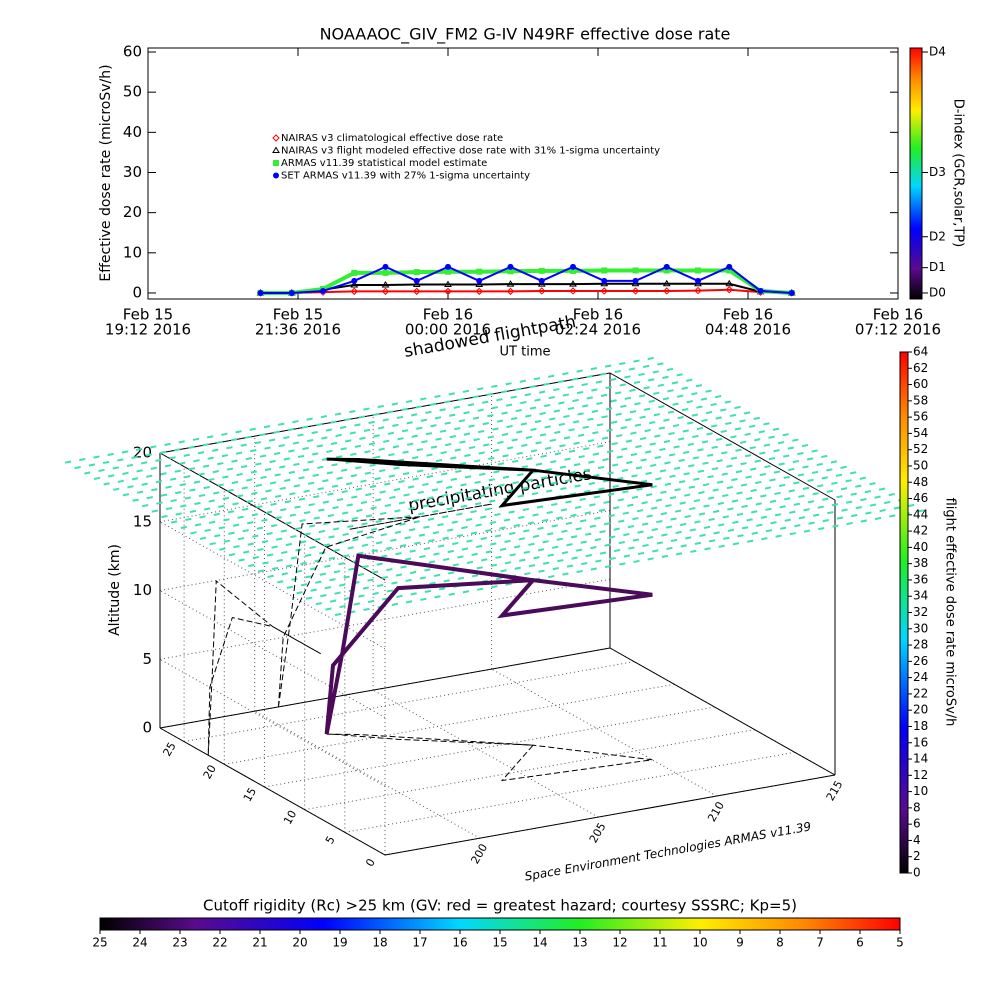  What do you see at coordinates (748, 330) in the screenshot?
I see `x-tick-label: 04:48 2016` at bounding box center [748, 330].